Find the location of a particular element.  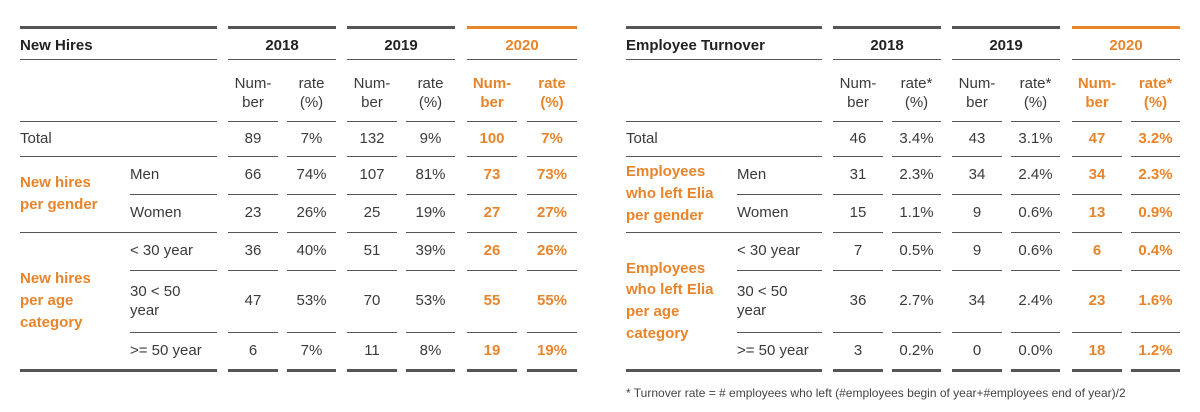

turnover-cell: 31 is located at coordinates (858, 175).